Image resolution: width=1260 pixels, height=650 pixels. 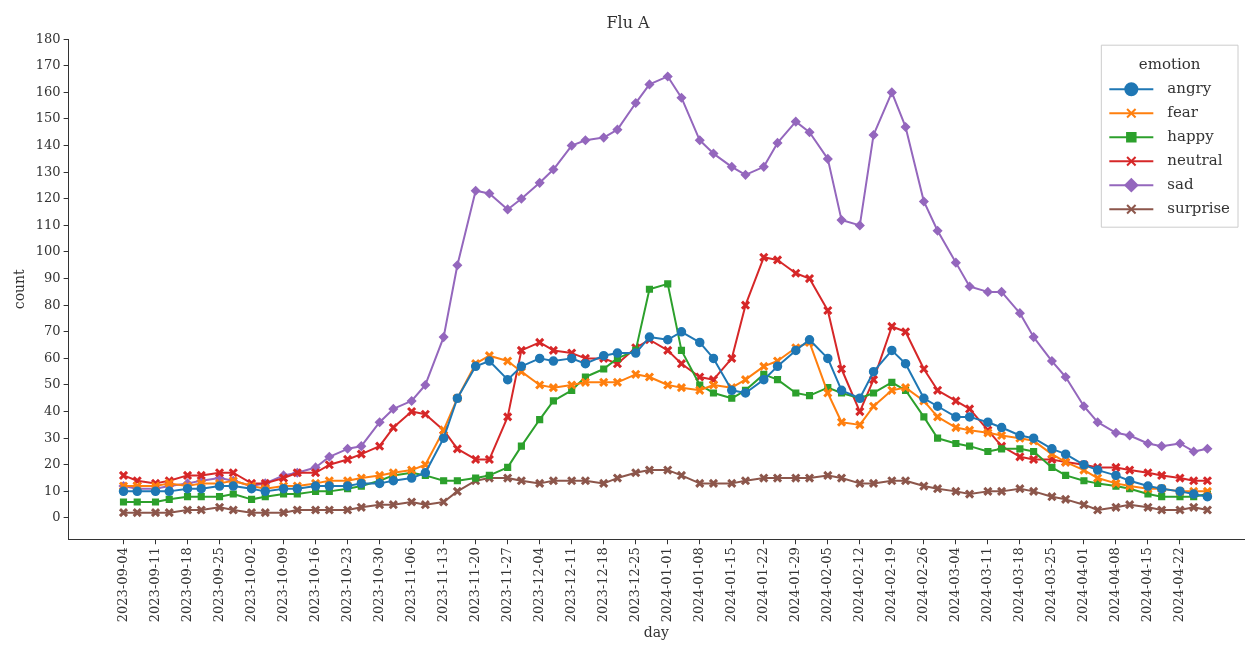 What do you see at coordinates (1051, 585) in the screenshot?
I see `x-tick-label: 2024-03-25` at bounding box center [1051, 585].